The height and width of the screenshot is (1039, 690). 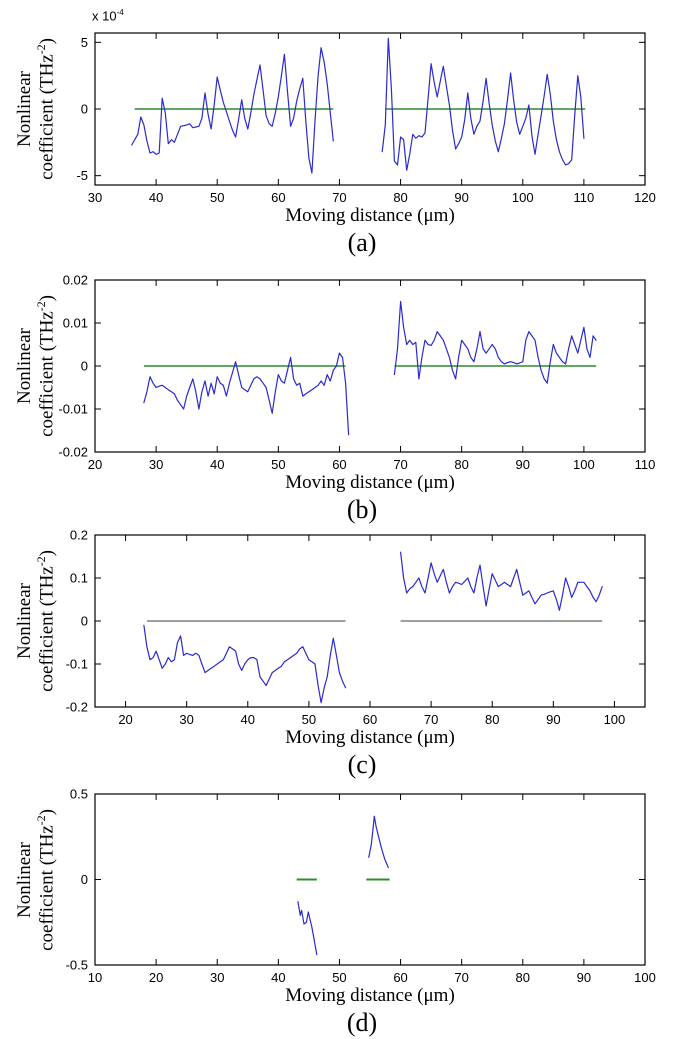 What do you see at coordinates (77, 664) in the screenshot?
I see `y-tick-label: -0.1` at bounding box center [77, 664].